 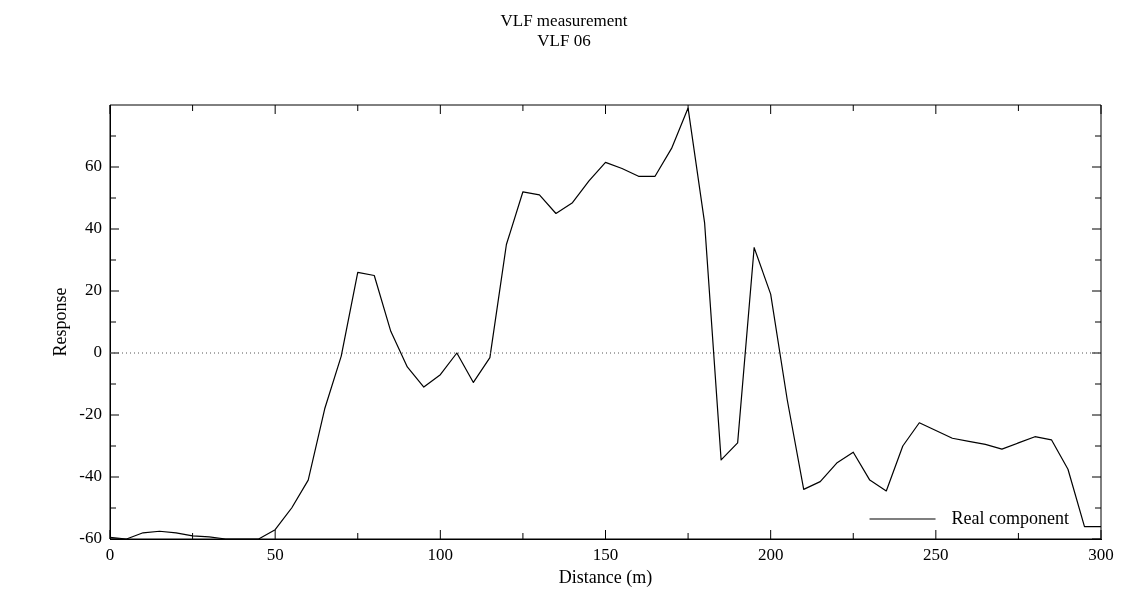 I want to click on y-tick-label: 40, so click(x=93, y=228).